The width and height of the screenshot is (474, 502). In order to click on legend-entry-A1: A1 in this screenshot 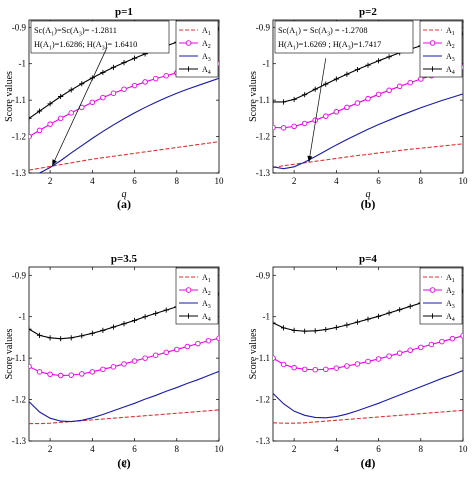, I will do `click(450, 278)`.